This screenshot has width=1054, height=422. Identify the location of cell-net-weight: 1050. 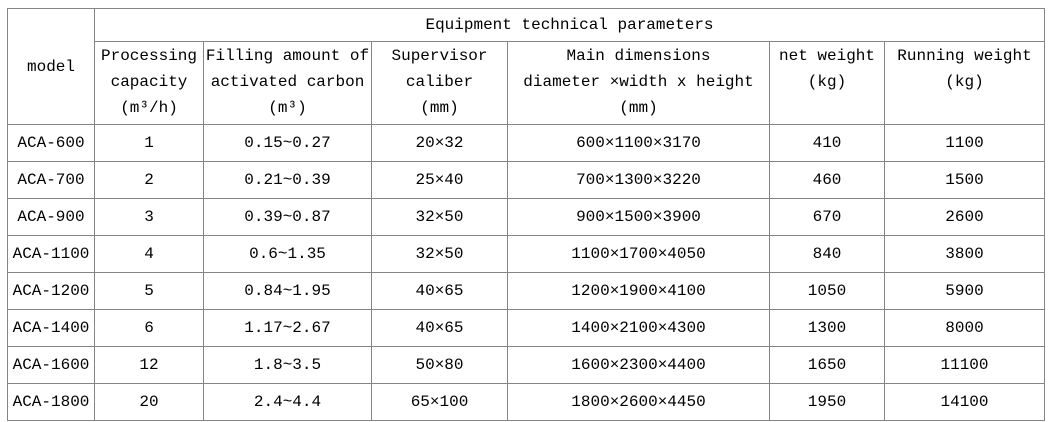
(827, 291).